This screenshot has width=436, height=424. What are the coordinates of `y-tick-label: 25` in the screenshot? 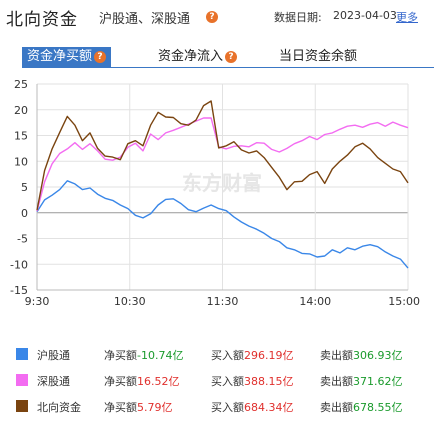 It's located at (21, 84).